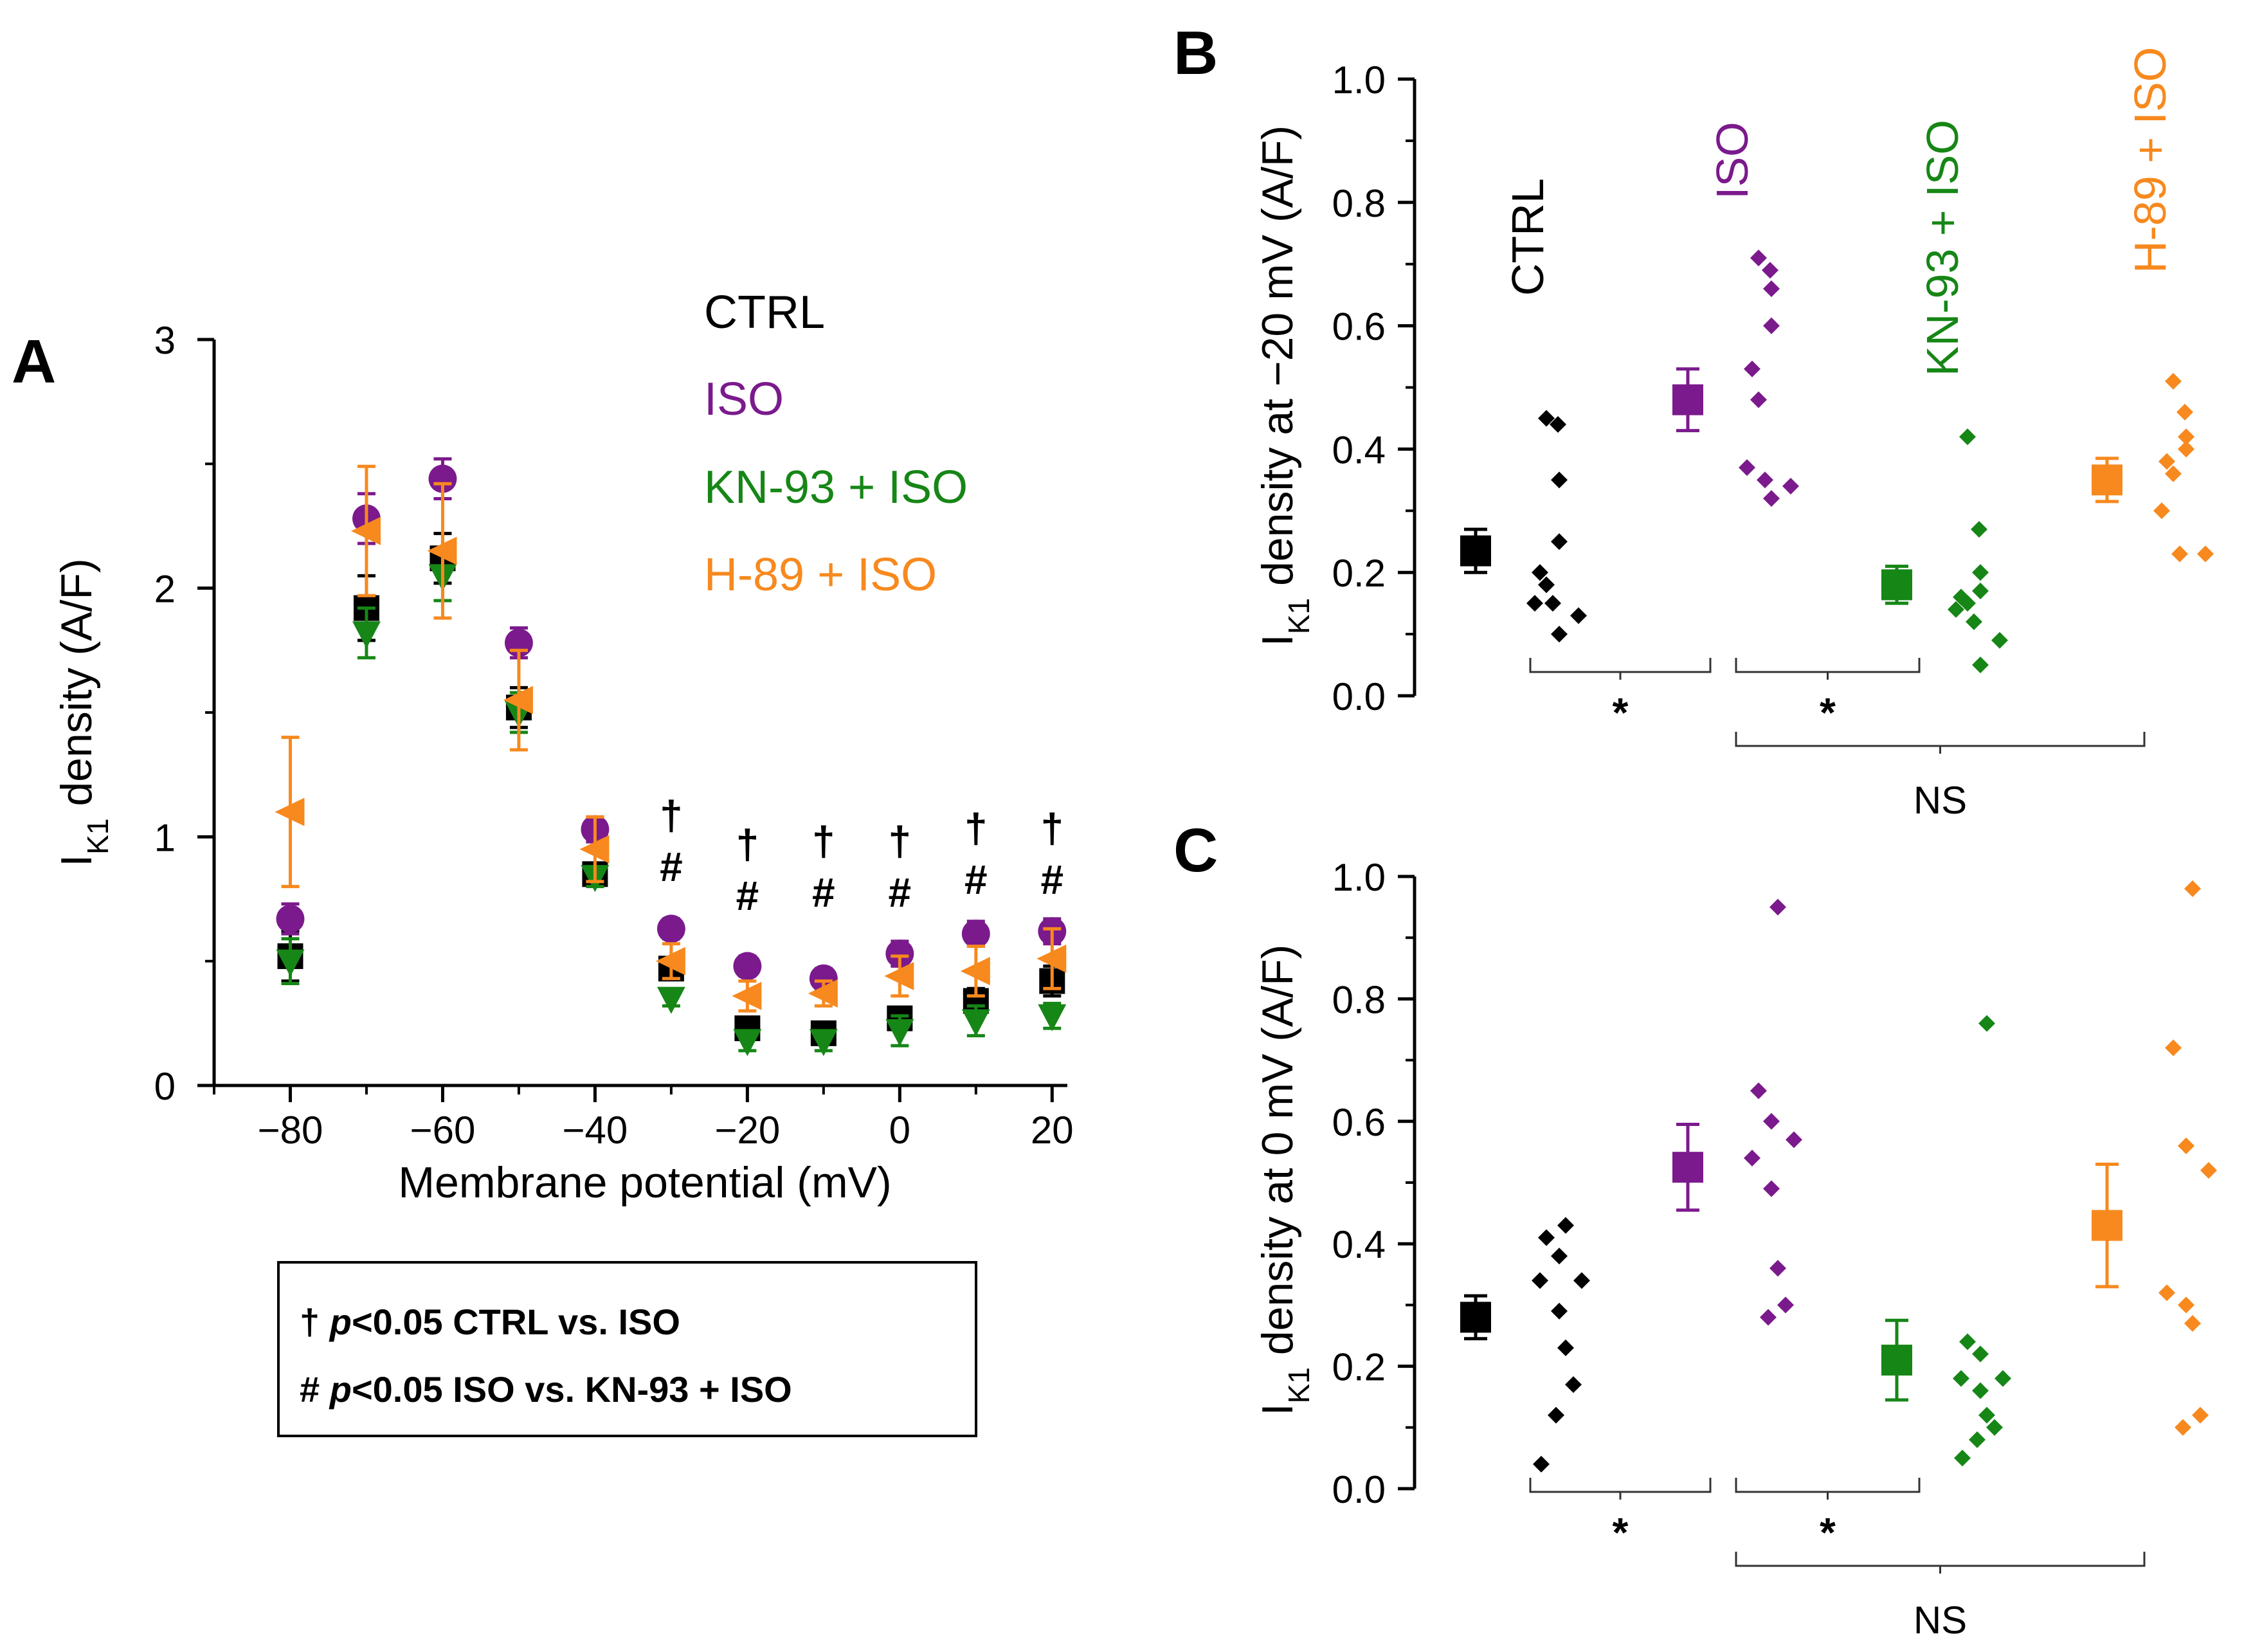 The image size is (2244, 1652). Describe the element at coordinates (671, 738) in the screenshot. I see `series-h89` at that location.